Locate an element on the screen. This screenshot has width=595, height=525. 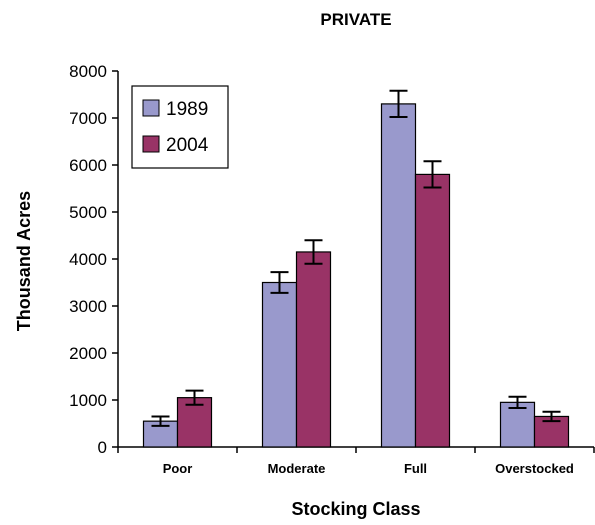
bar-2004-moderate is located at coordinates (313, 349).